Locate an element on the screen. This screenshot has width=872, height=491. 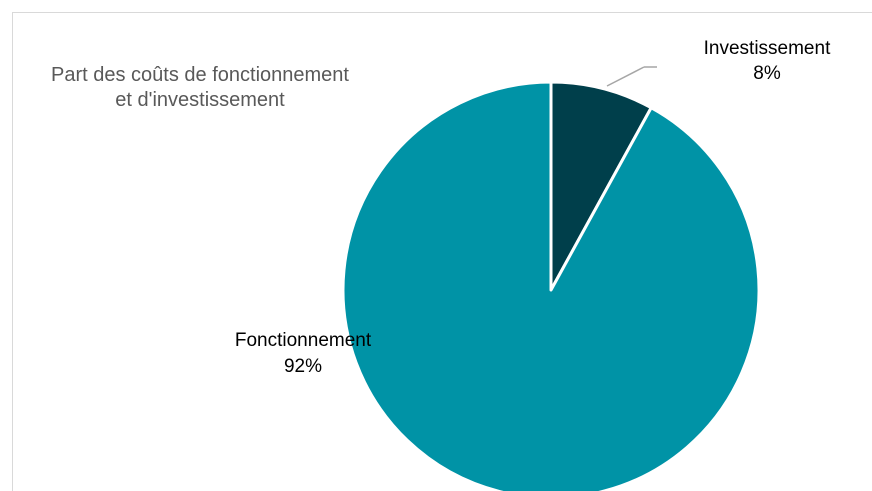
slice-label-investissement-name: Investissement is located at coordinates (767, 48).